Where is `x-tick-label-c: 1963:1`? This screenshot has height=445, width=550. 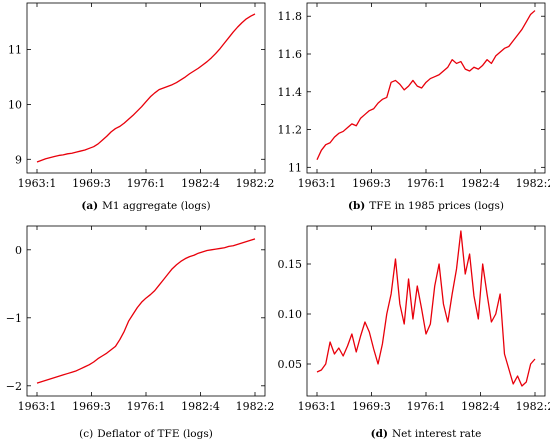
x-tick-label-c: 1963:1 is located at coordinates (37, 406).